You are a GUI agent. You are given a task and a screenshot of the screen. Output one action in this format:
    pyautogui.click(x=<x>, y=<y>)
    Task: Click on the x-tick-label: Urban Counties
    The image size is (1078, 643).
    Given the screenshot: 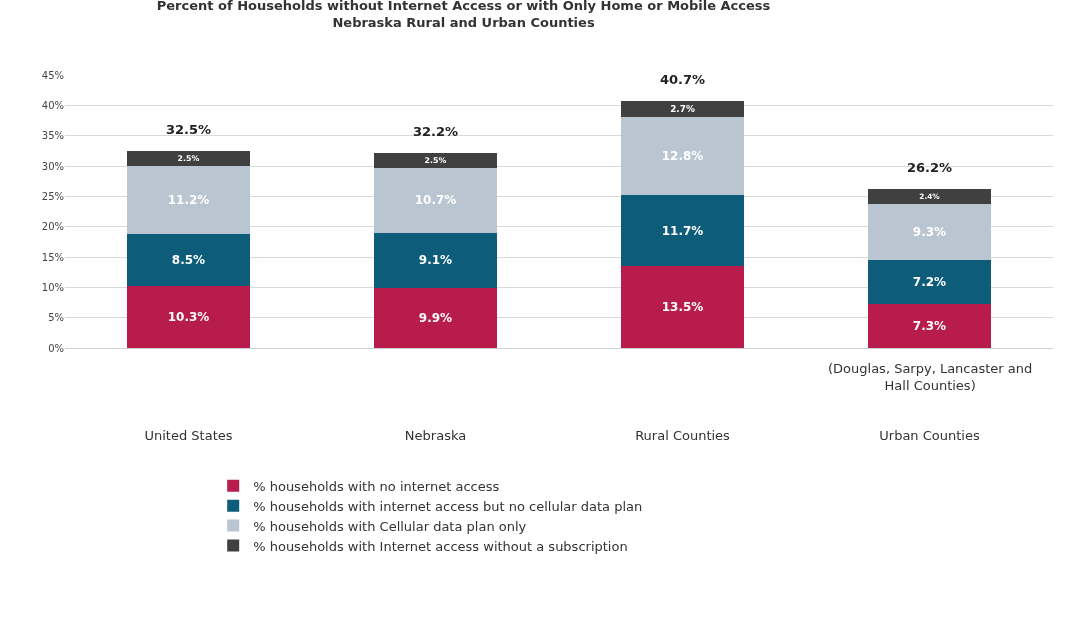 What is the action you would take?
    pyautogui.click(x=929, y=435)
    